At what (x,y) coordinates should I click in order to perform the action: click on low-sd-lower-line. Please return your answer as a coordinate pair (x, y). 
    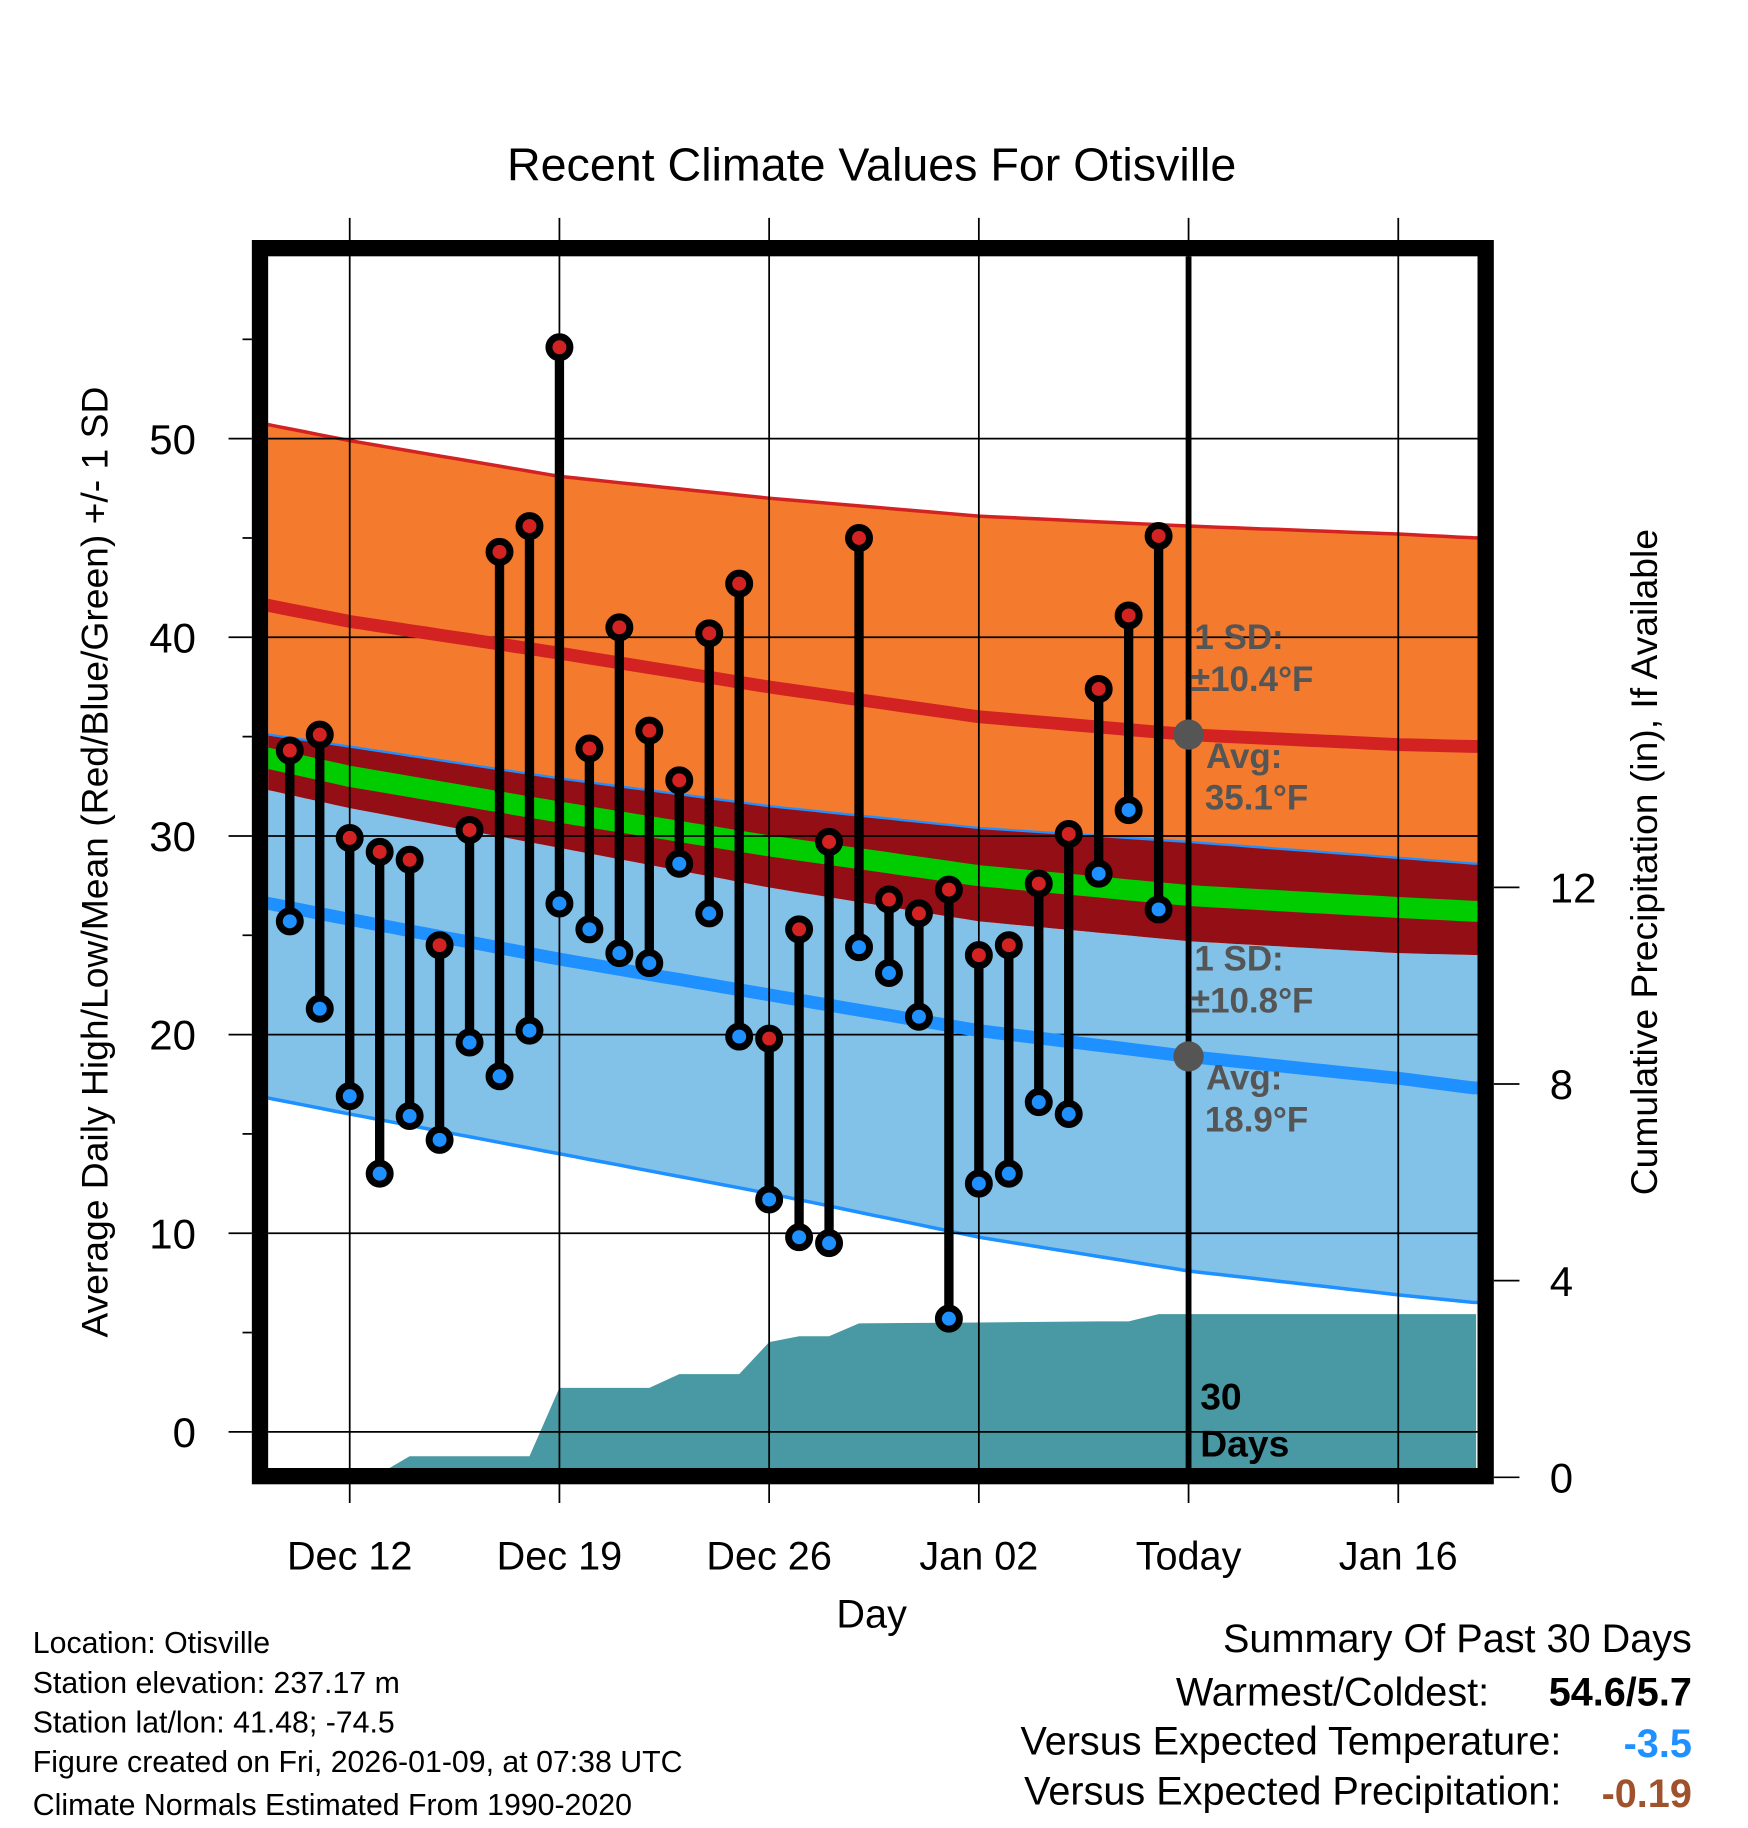
    Looking at the image, I should click on (873, 1200).